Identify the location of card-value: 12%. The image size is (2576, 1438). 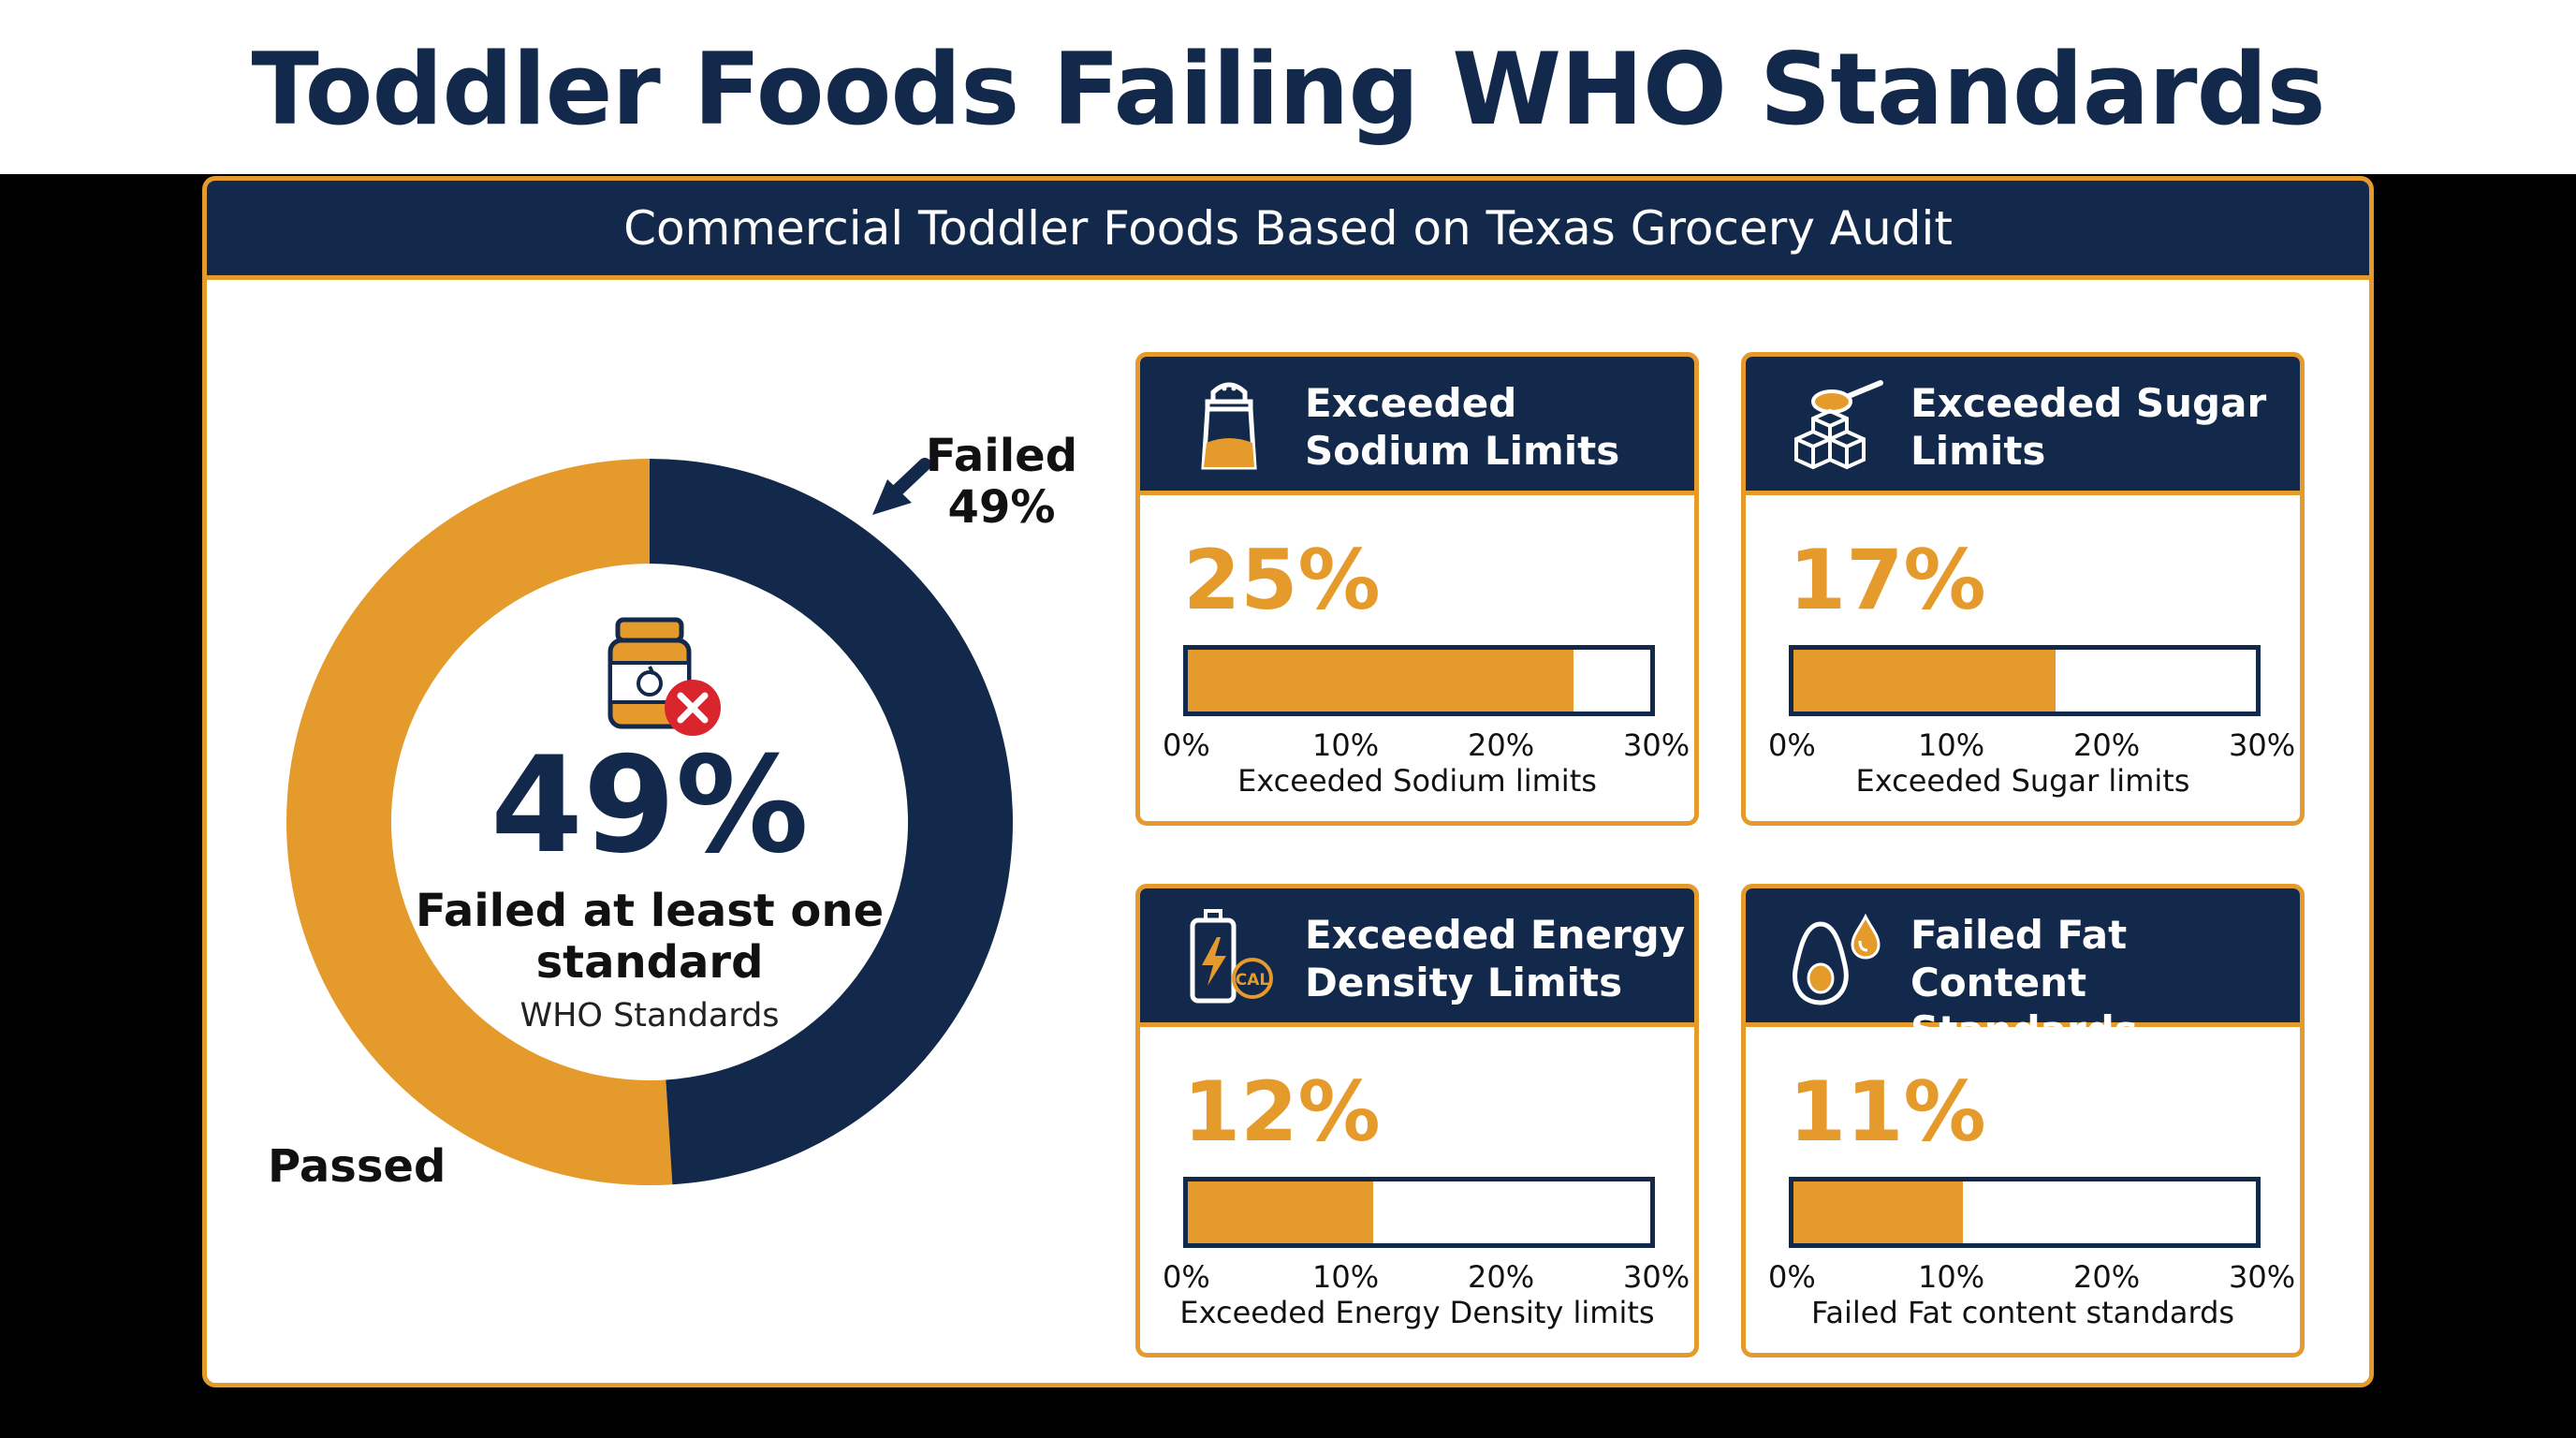
(1282, 1112).